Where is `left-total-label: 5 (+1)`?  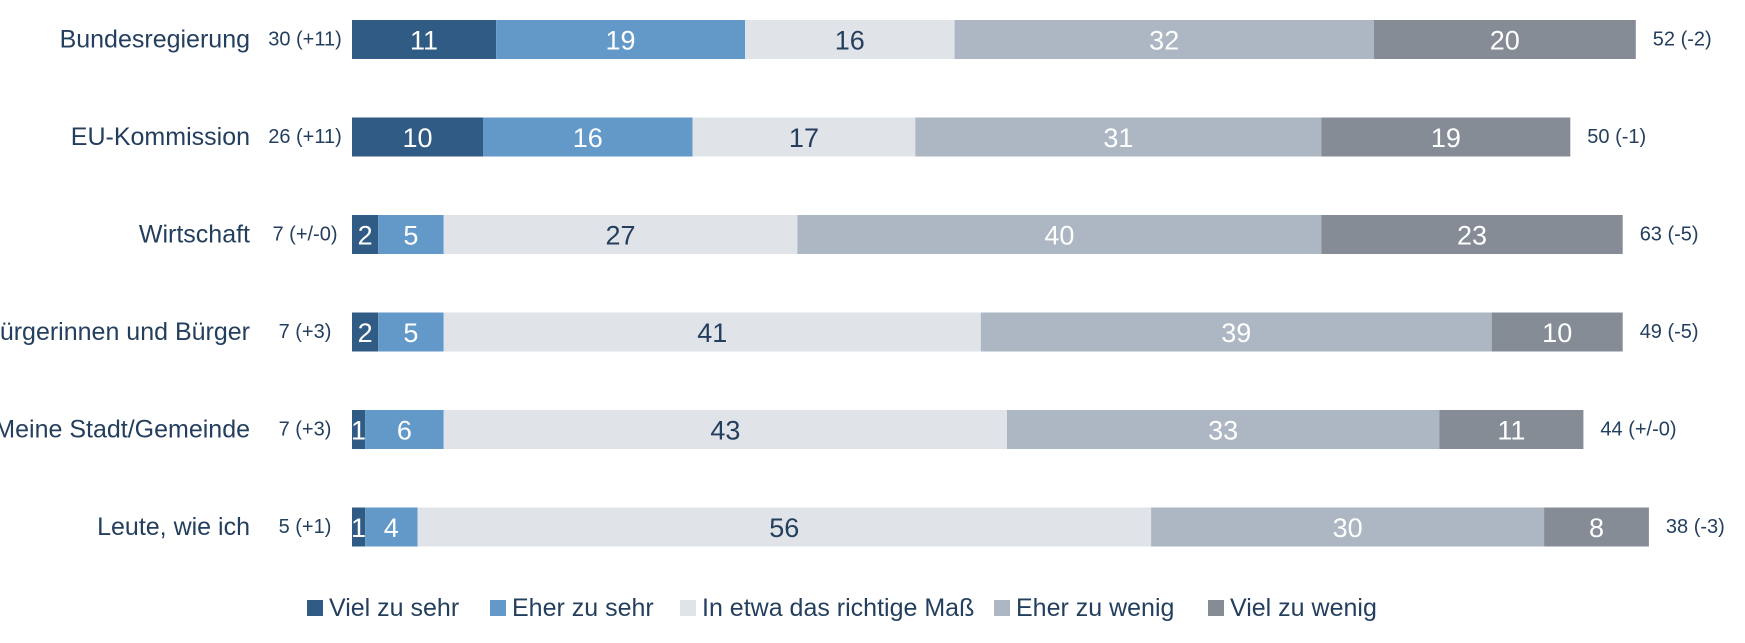
left-total-label: 5 (+1) is located at coordinates (305, 527).